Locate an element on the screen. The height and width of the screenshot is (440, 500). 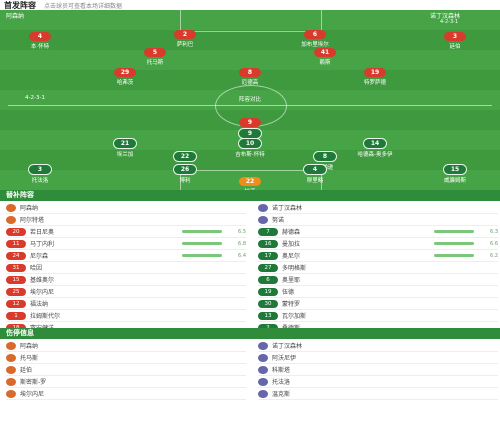
away-injury-list: 诺丁汉森林 阿沃尼伊 科斯塔 托法洛 温克斯 is located at coordinates (378, 370).